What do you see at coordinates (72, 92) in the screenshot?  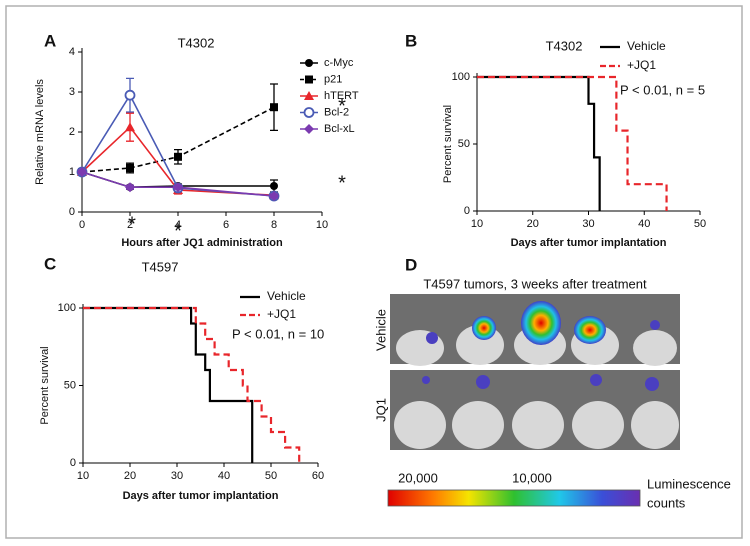 I see `y-tick-label: 3` at bounding box center [72, 92].